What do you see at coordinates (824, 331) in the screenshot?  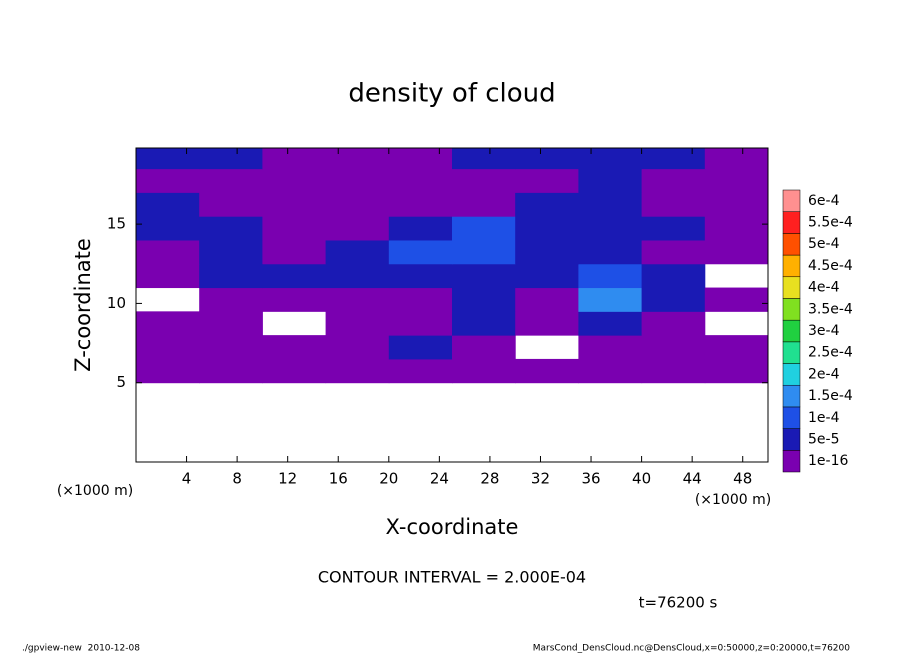 I see `colorbar-label: 3e-4` at bounding box center [824, 331].